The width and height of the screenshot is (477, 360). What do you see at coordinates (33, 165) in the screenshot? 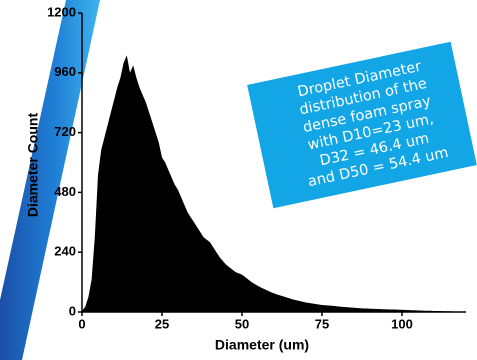
I see `y-axis-label: Diameter Count` at bounding box center [33, 165].